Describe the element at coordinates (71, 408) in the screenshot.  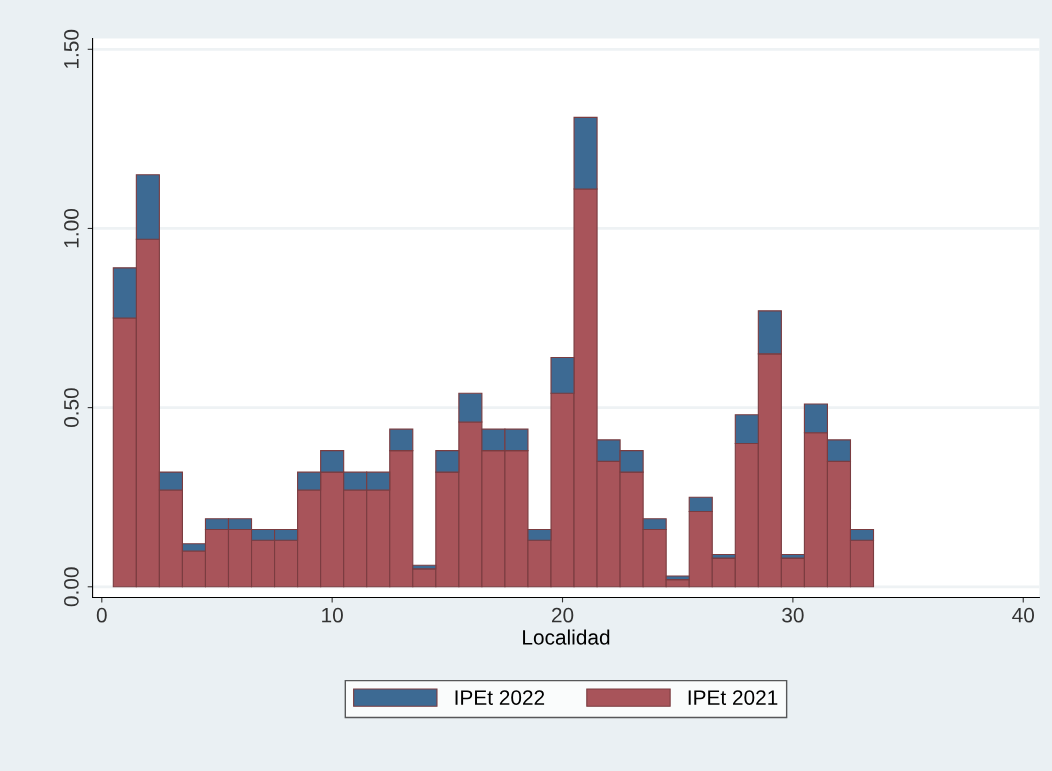
I see `y-tick-label: 0.50` at that location.